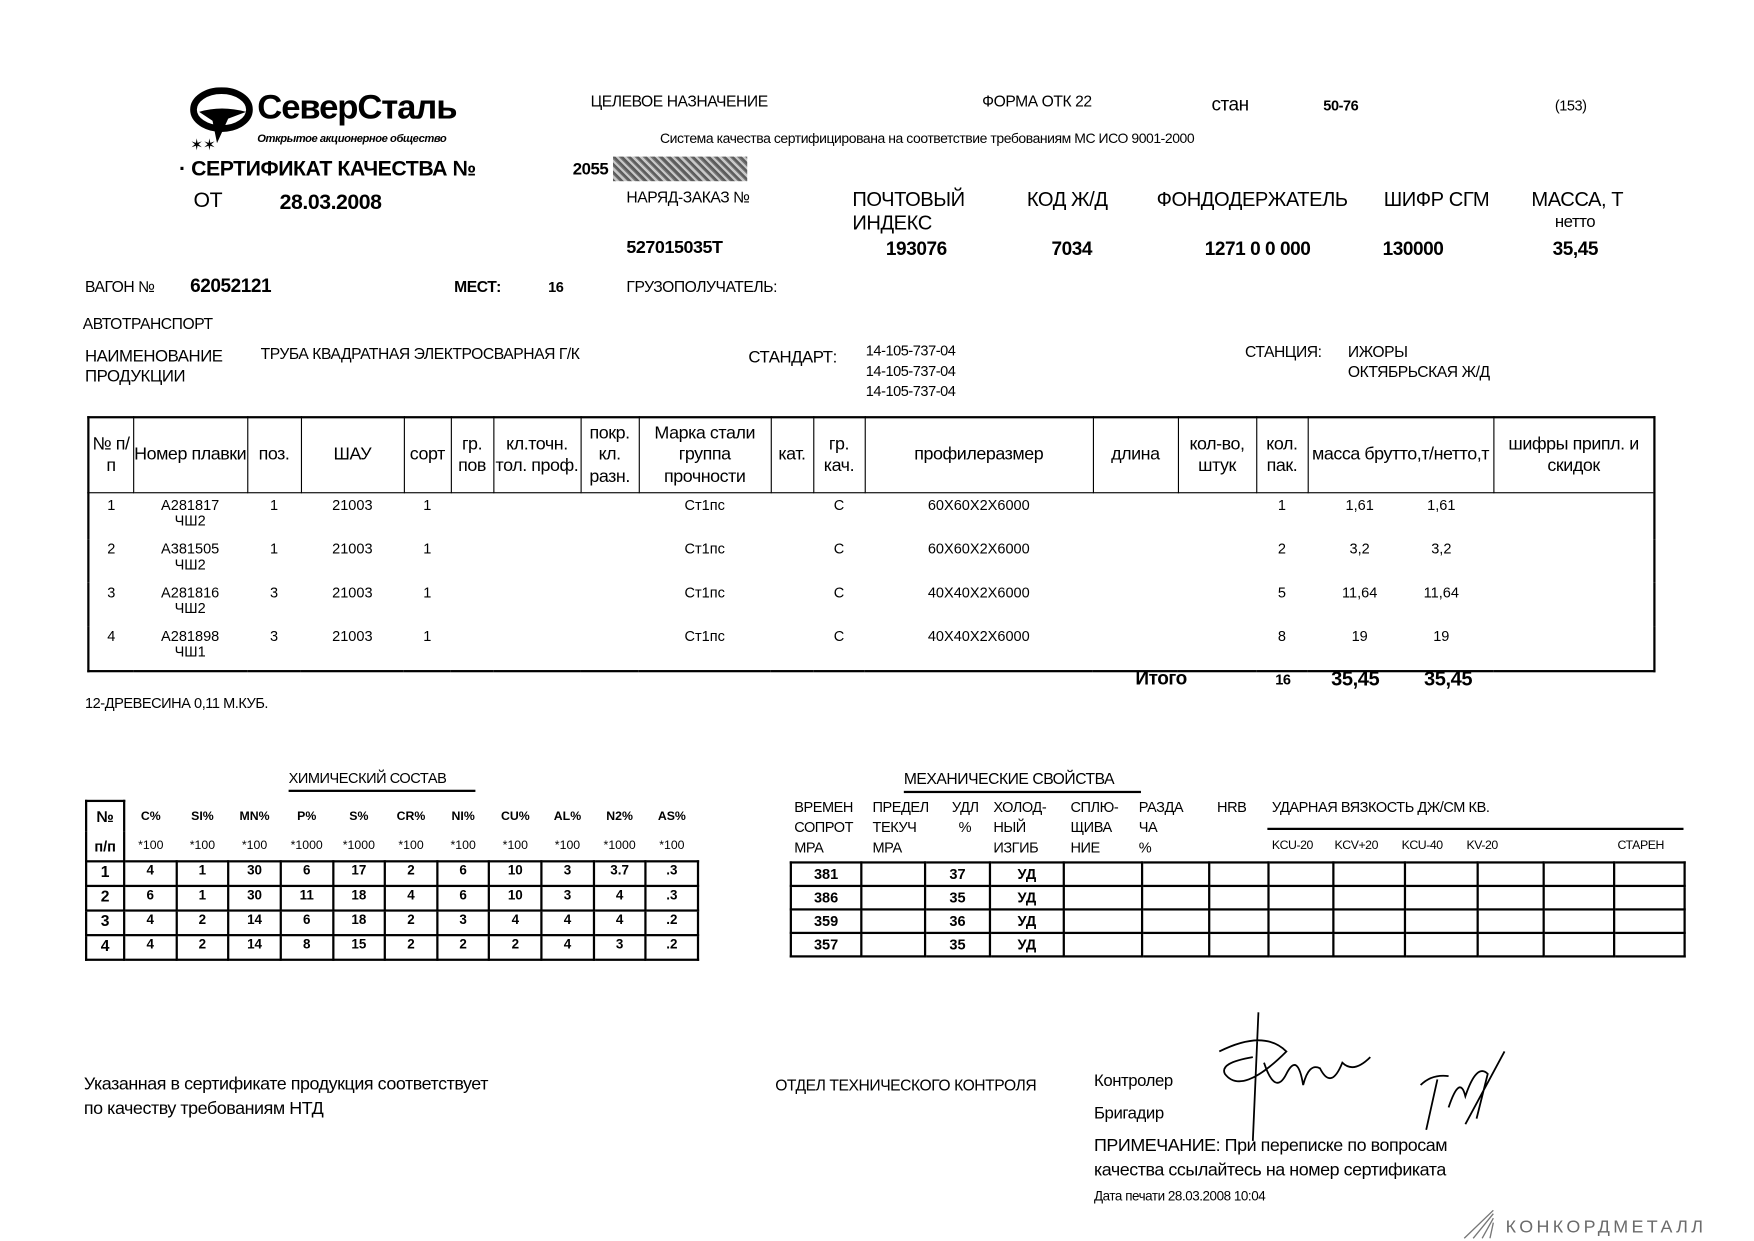 The image size is (1754, 1241). What do you see at coordinates (1359, 549) in the screenshot?
I see `gross-mass: 3,2` at bounding box center [1359, 549].